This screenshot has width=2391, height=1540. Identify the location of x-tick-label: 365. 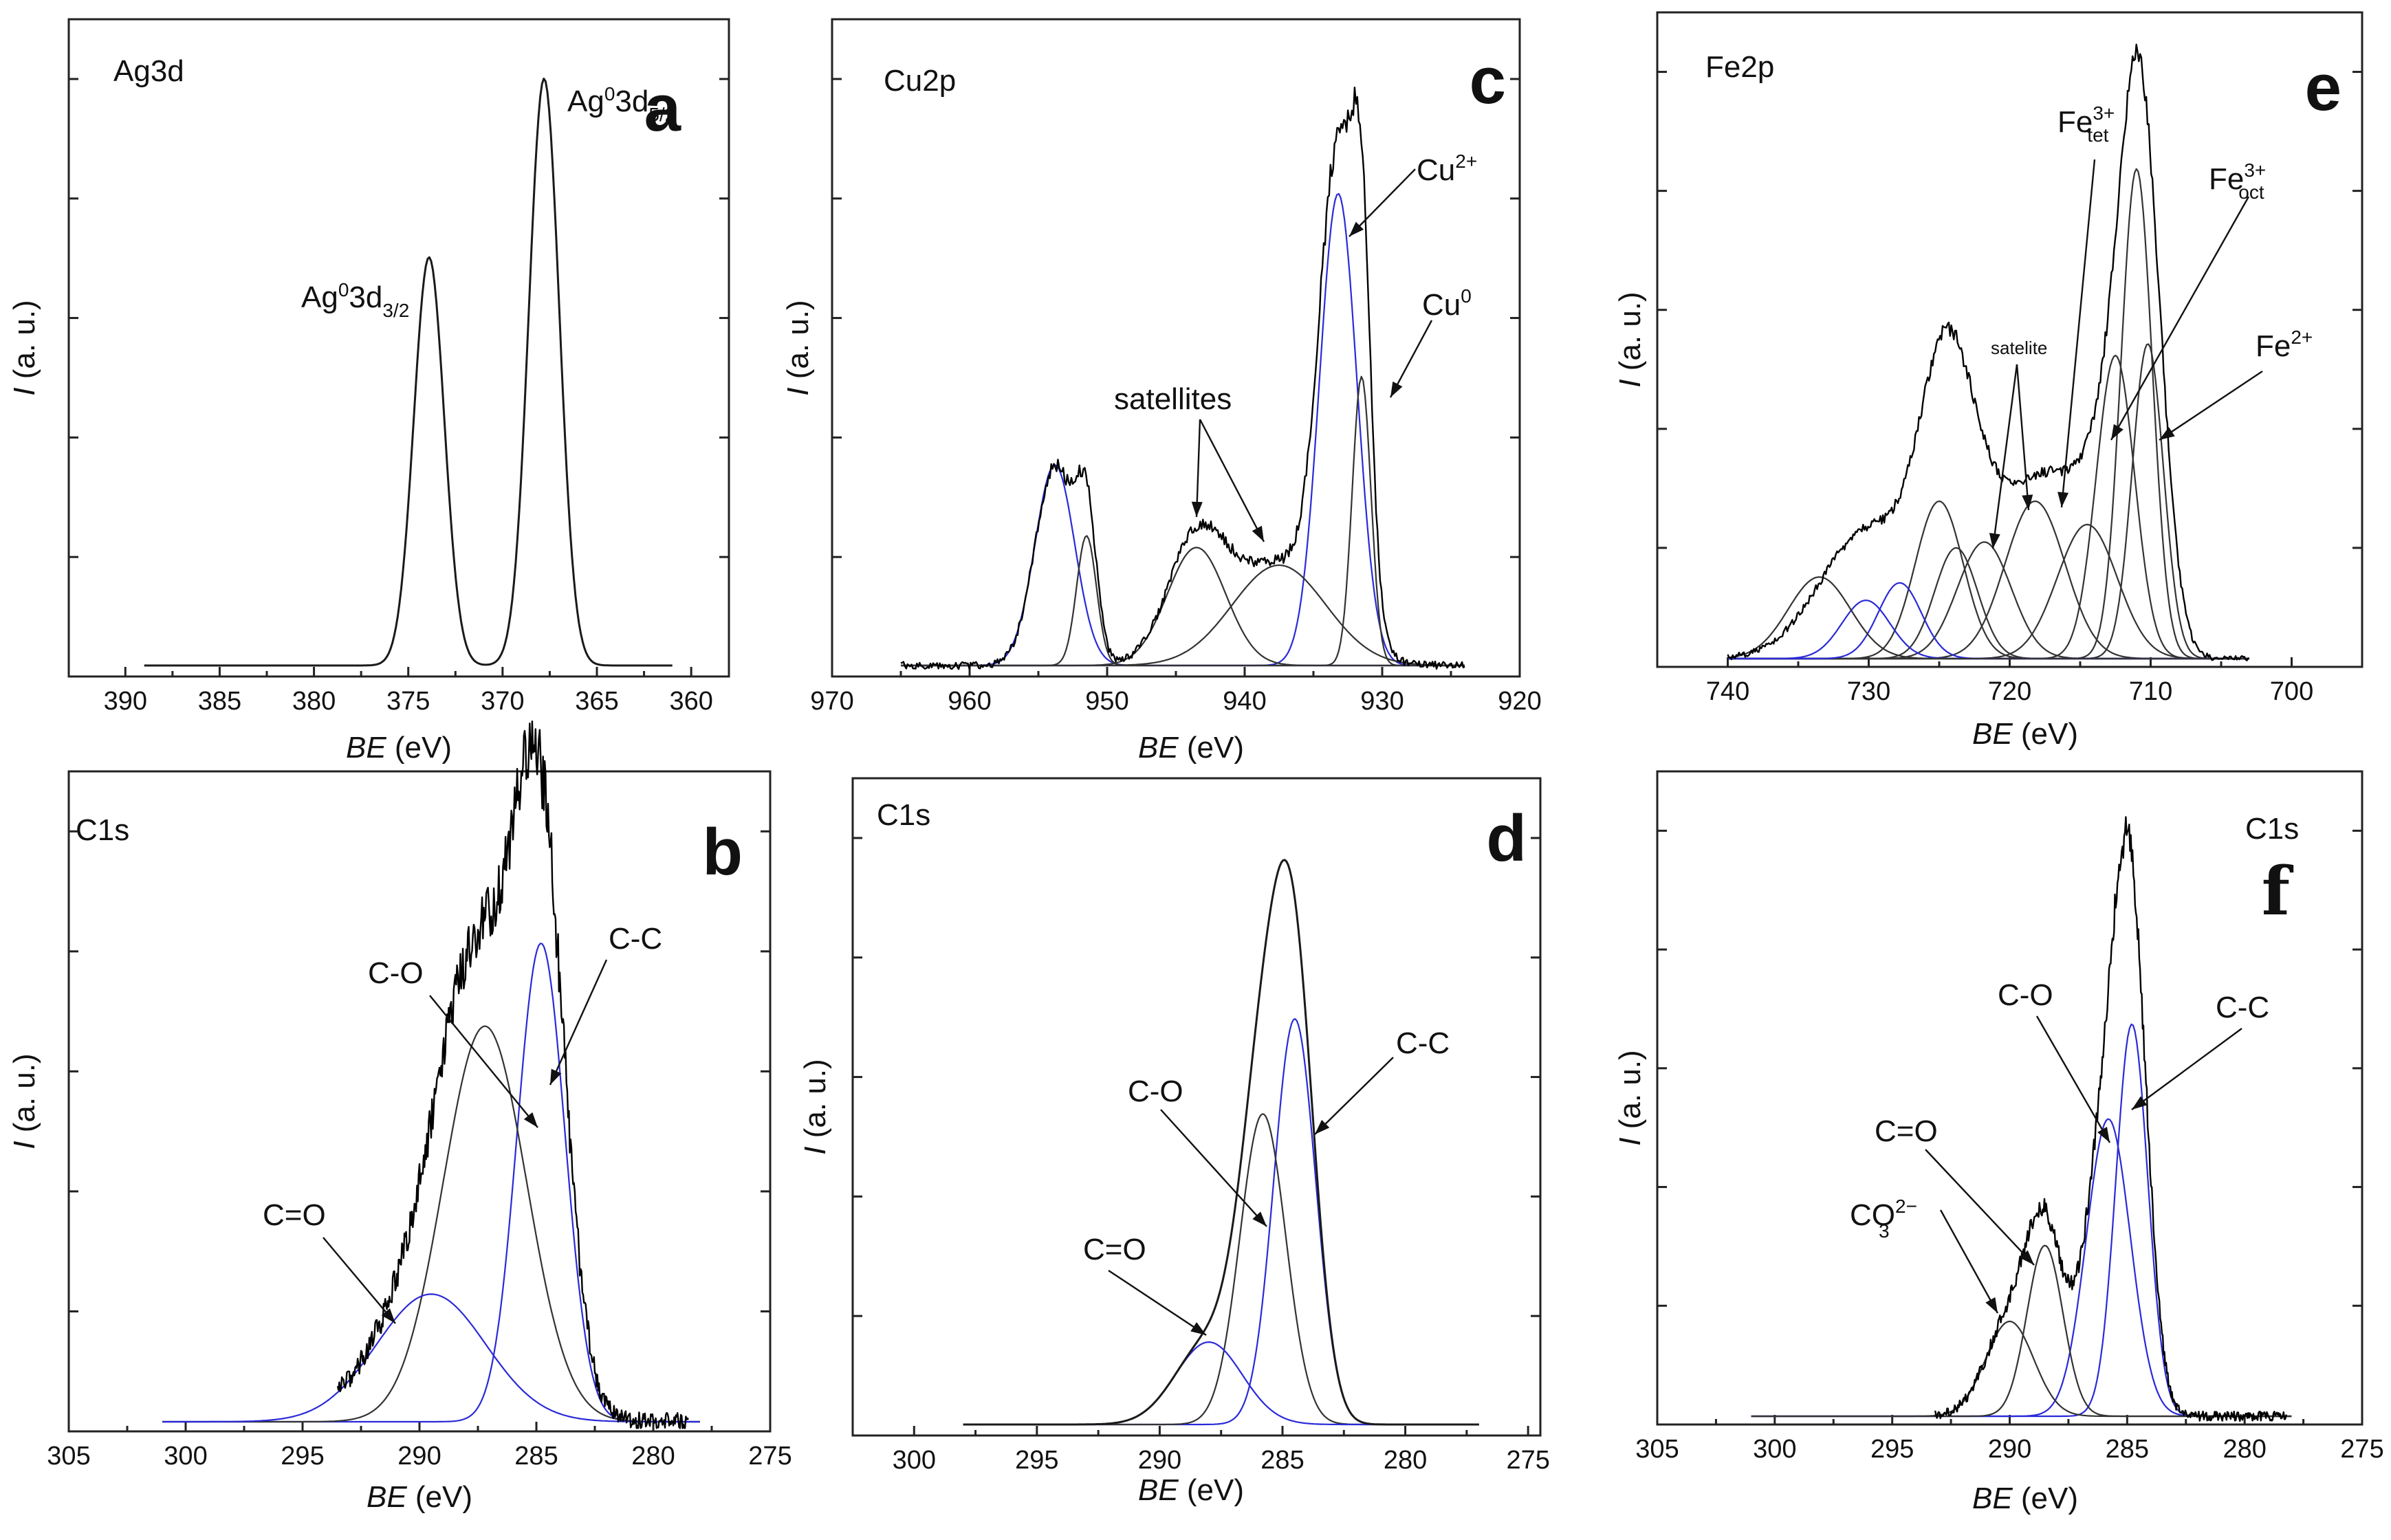
(596, 701).